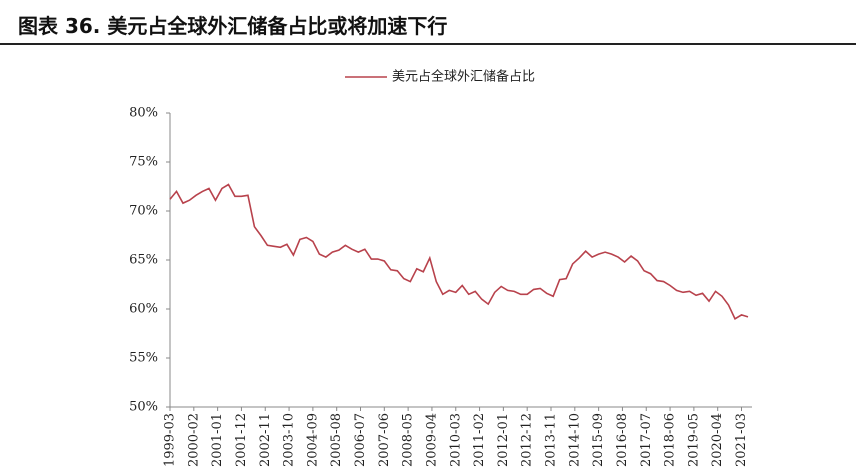  What do you see at coordinates (289, 440) in the screenshot?
I see `x-tick-label: 2003-10` at bounding box center [289, 440].